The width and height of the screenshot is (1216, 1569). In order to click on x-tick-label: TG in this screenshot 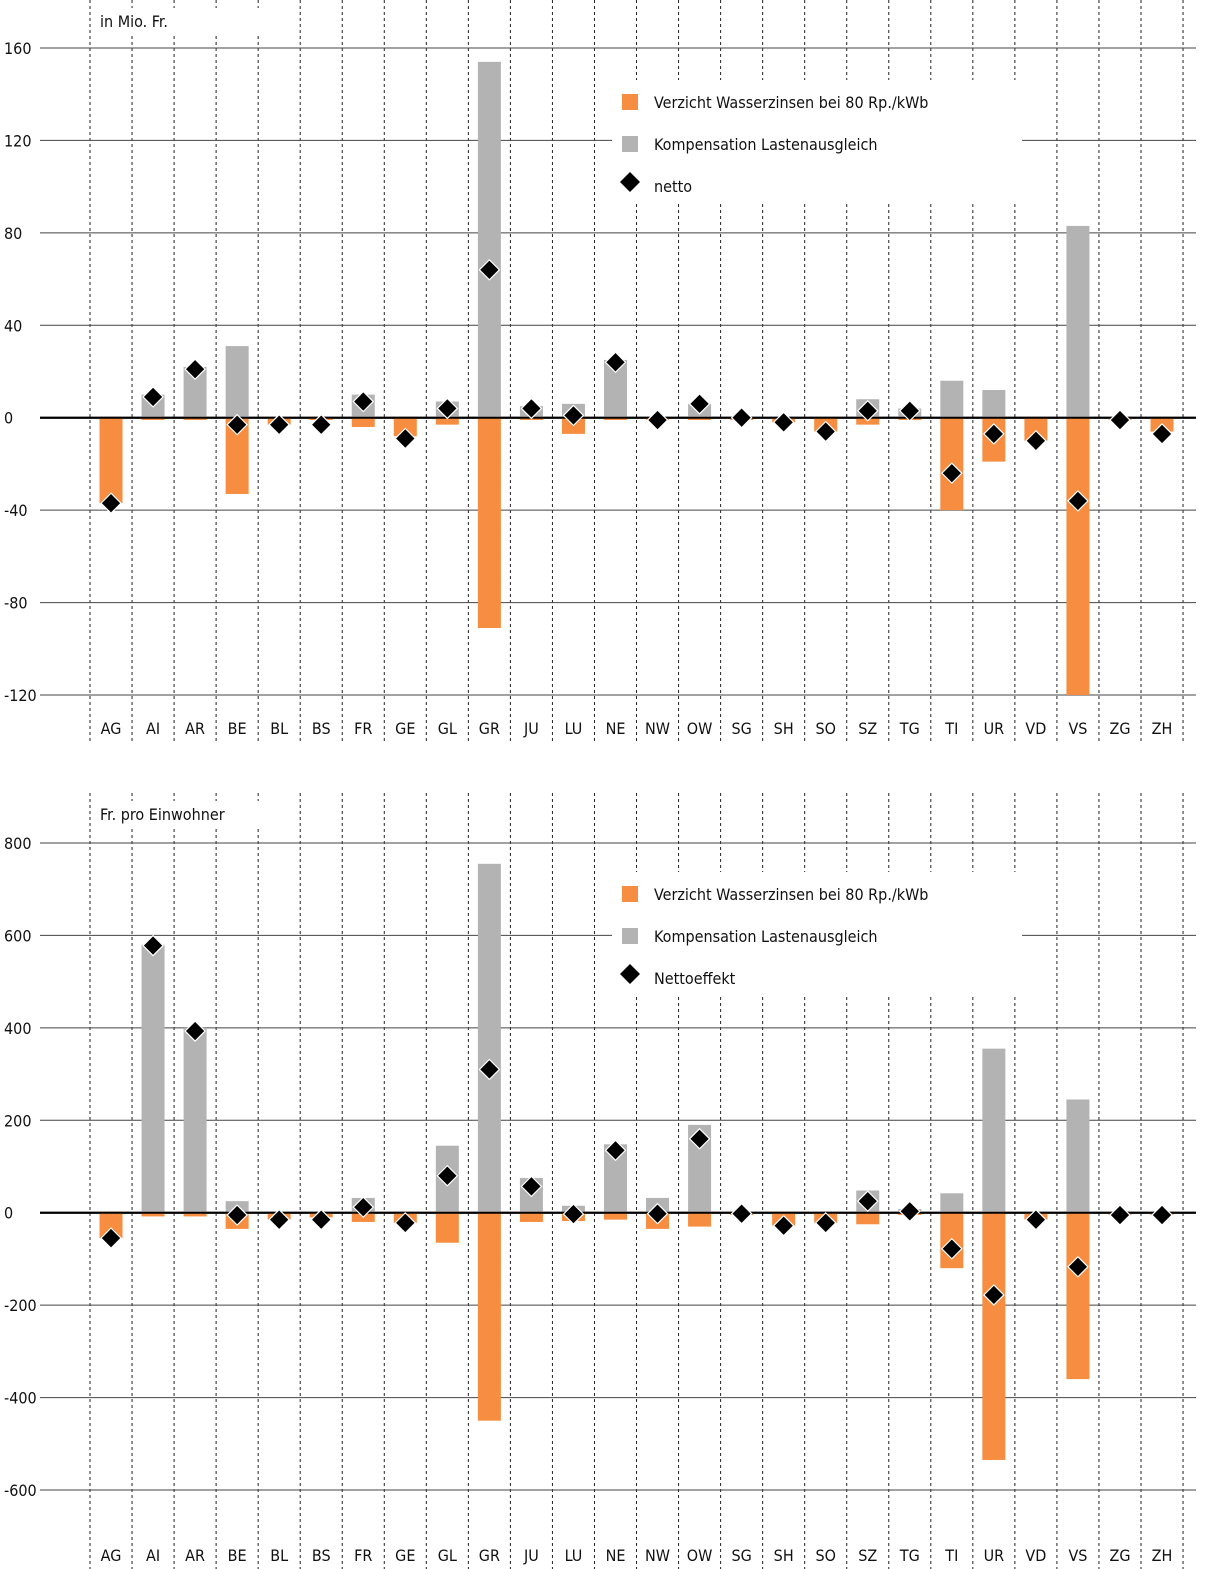, I will do `click(909, 728)`.